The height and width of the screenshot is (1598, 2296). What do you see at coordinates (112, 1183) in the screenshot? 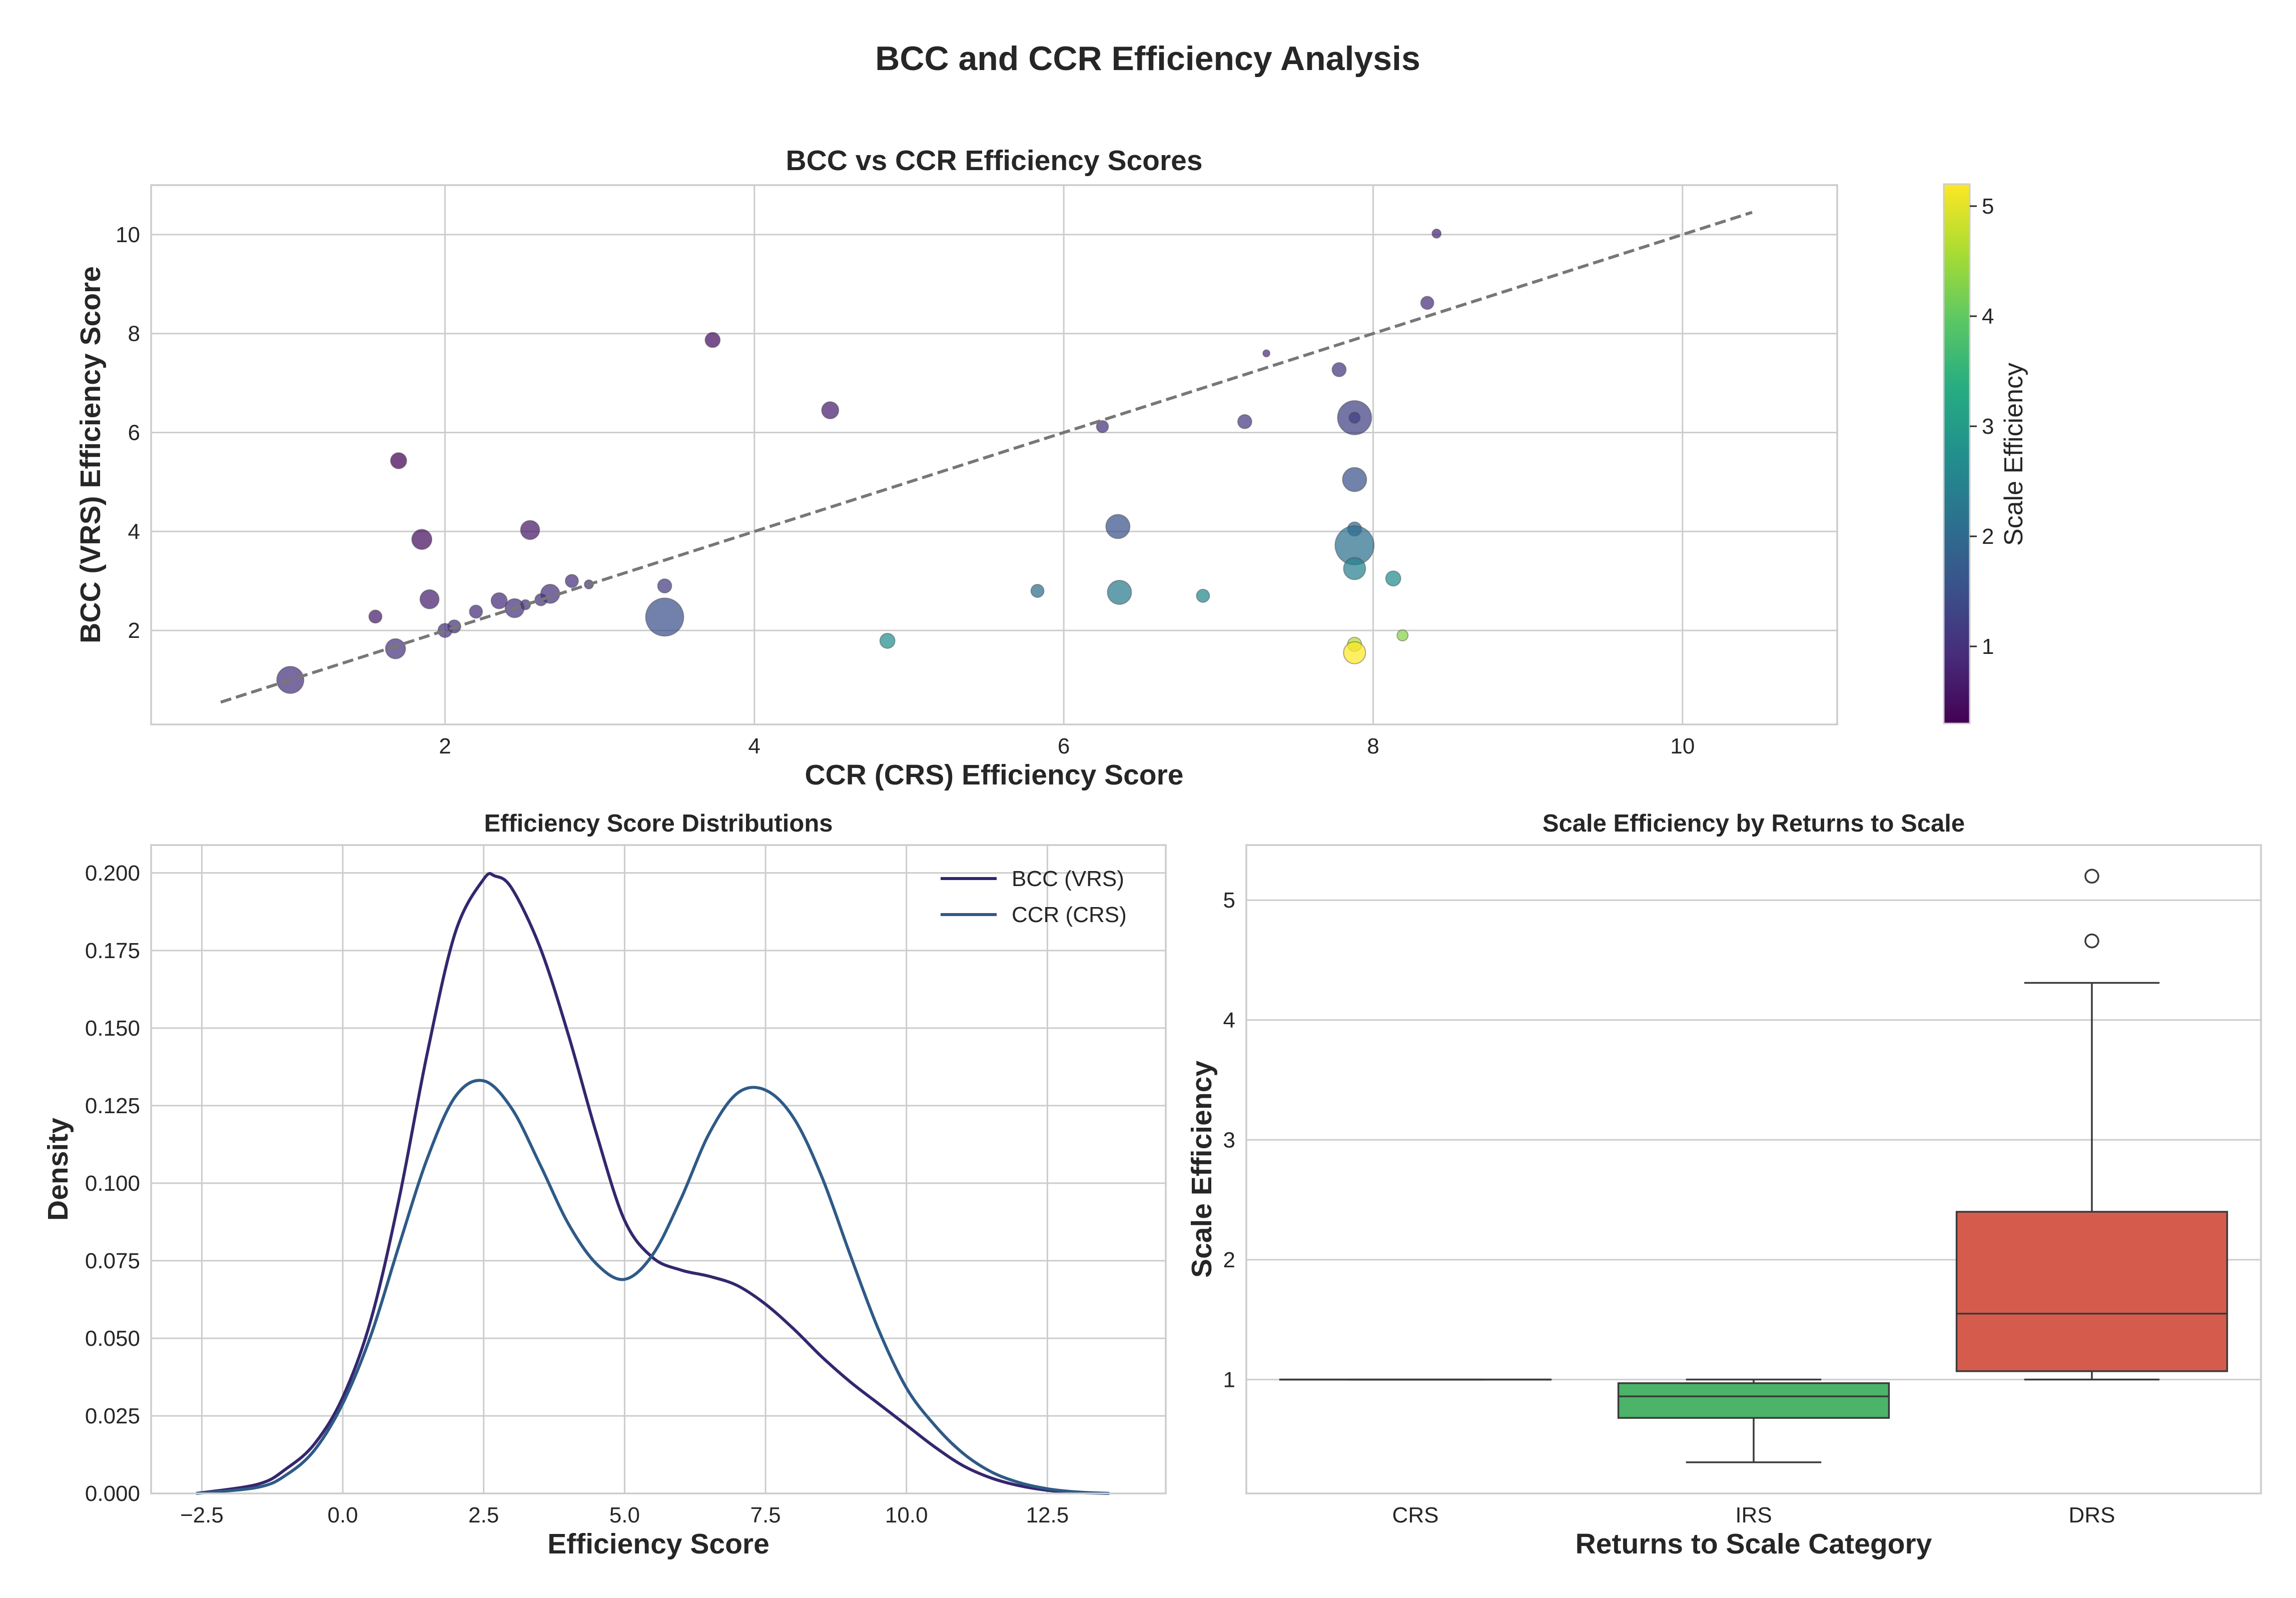
I see `density-ytick-label: 0.100` at bounding box center [112, 1183].